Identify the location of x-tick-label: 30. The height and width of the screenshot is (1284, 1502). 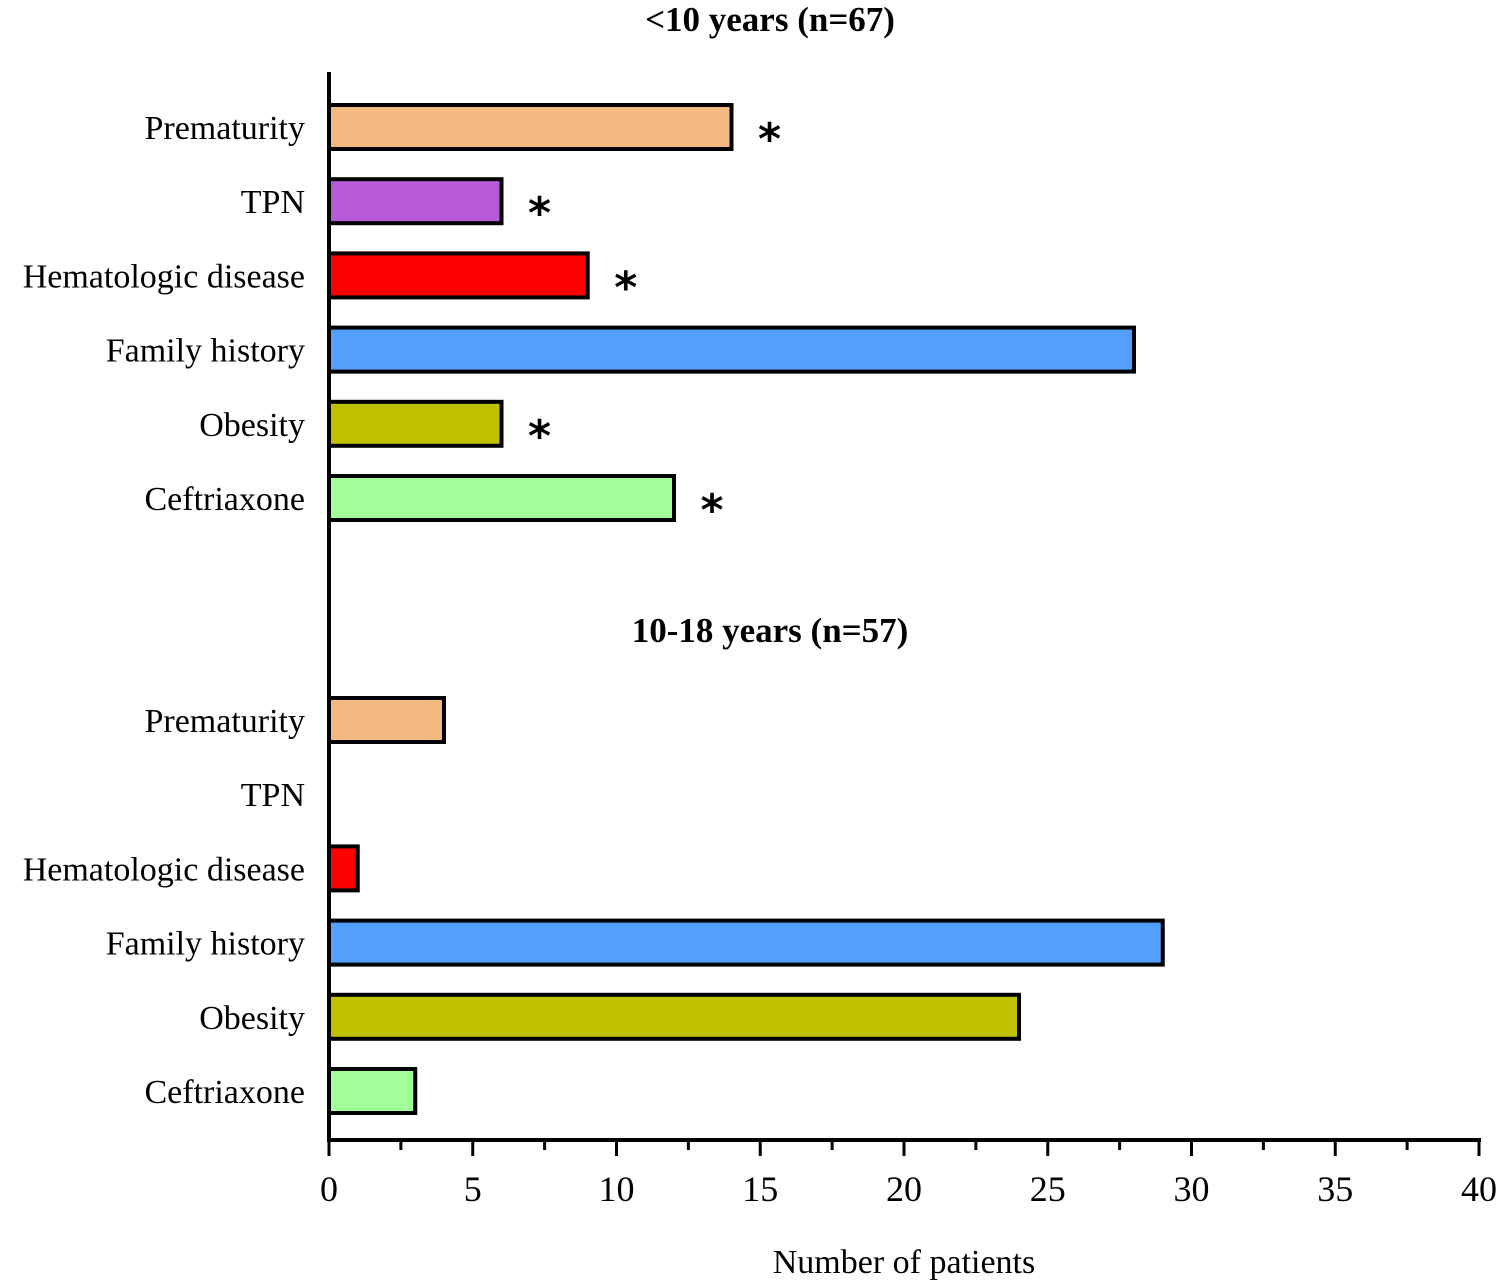
(1192, 1189).